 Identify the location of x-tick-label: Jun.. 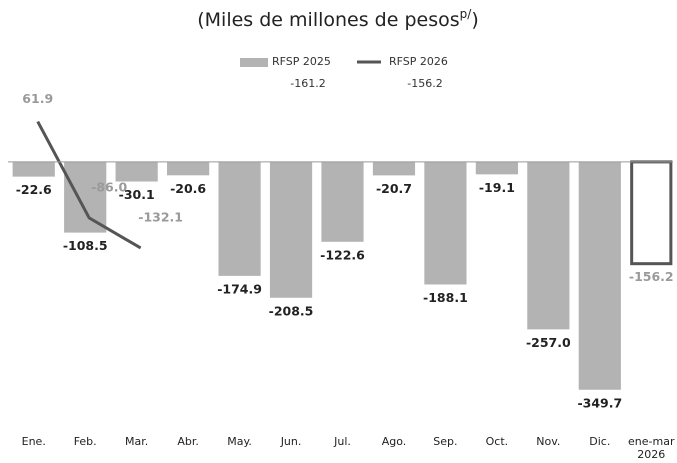
(291, 441).